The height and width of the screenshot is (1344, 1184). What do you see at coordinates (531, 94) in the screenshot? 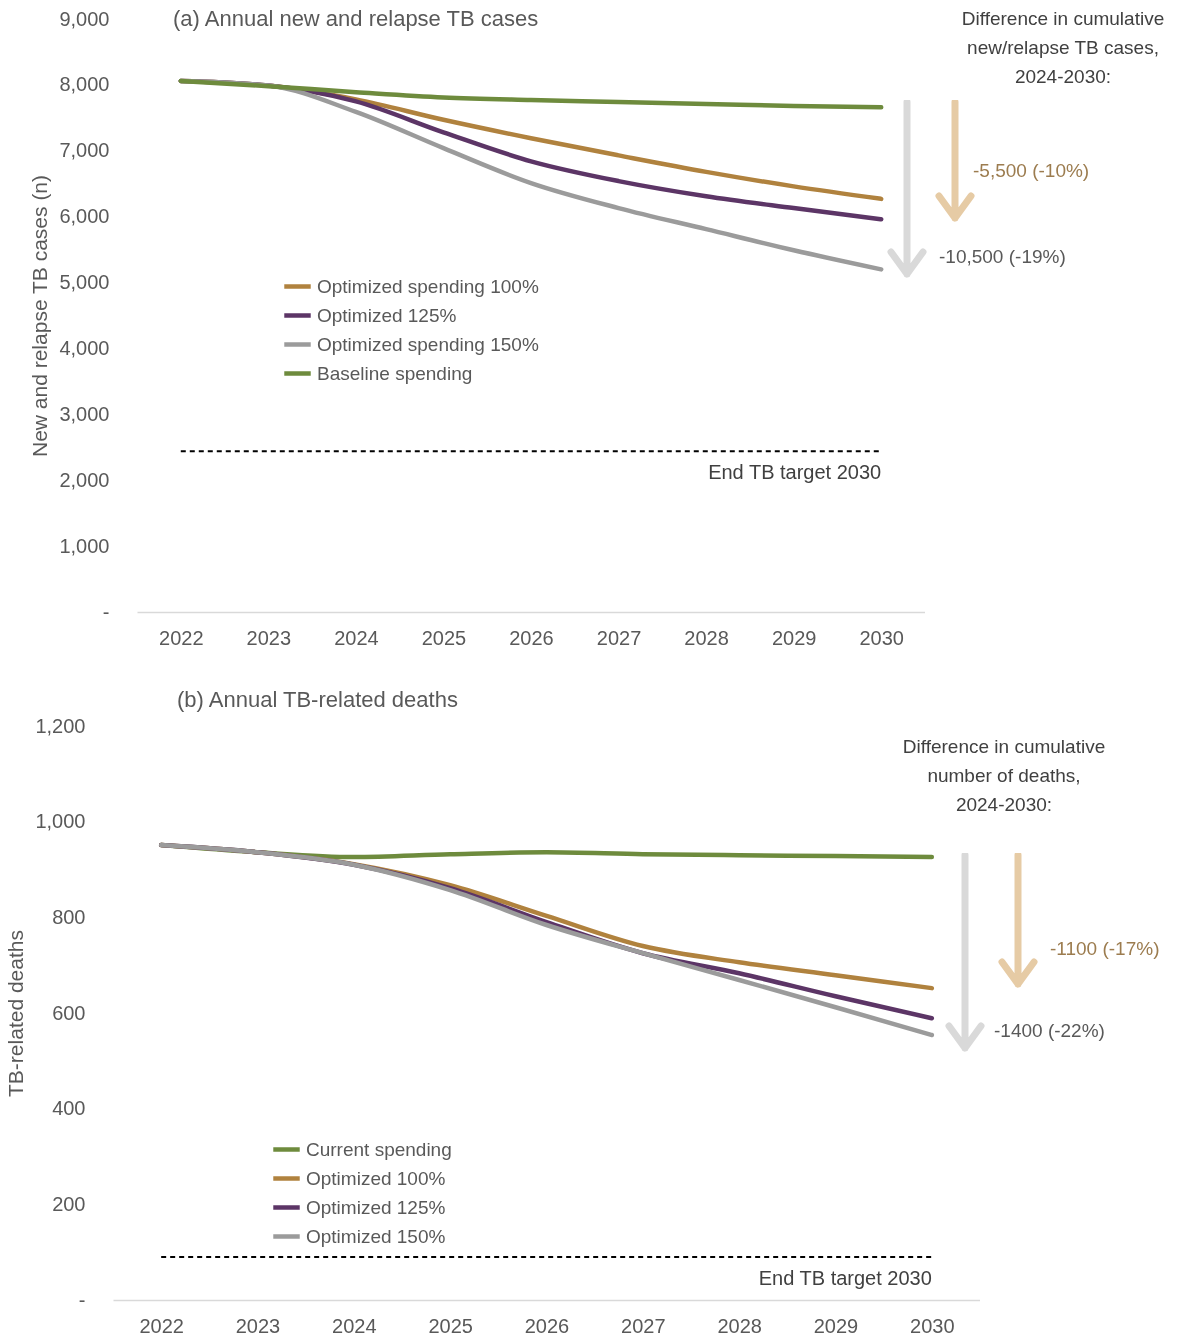
I see `line-series` at bounding box center [531, 94].